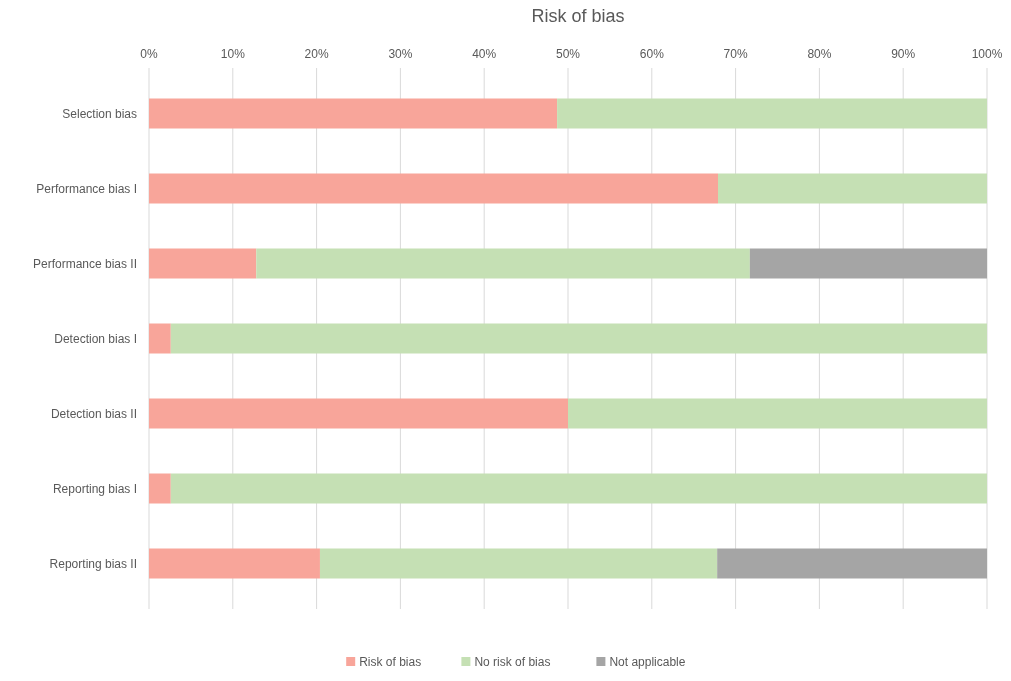  What do you see at coordinates (390, 662) in the screenshot?
I see `legend-label: Risk of bias` at bounding box center [390, 662].